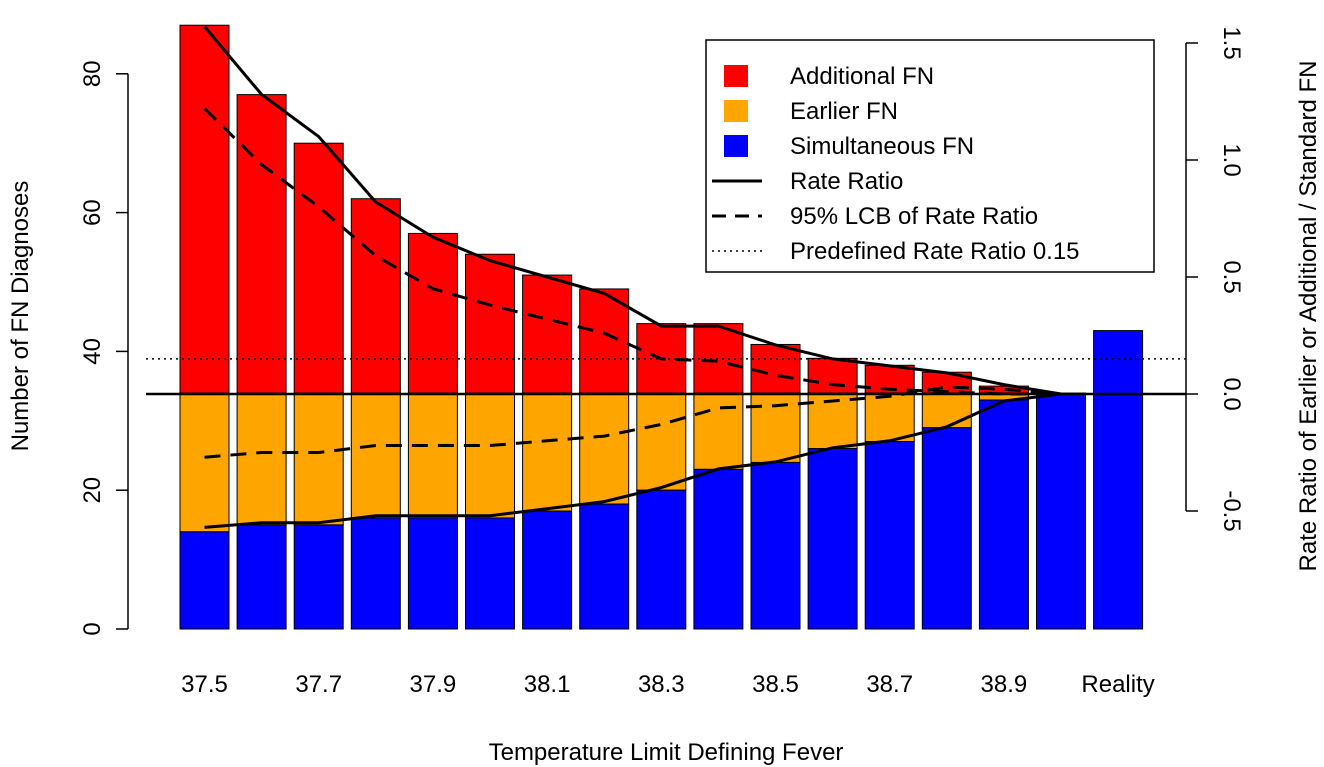  Describe the element at coordinates (889, 417) in the screenshot. I see `bar-earlier-38.7` at that location.